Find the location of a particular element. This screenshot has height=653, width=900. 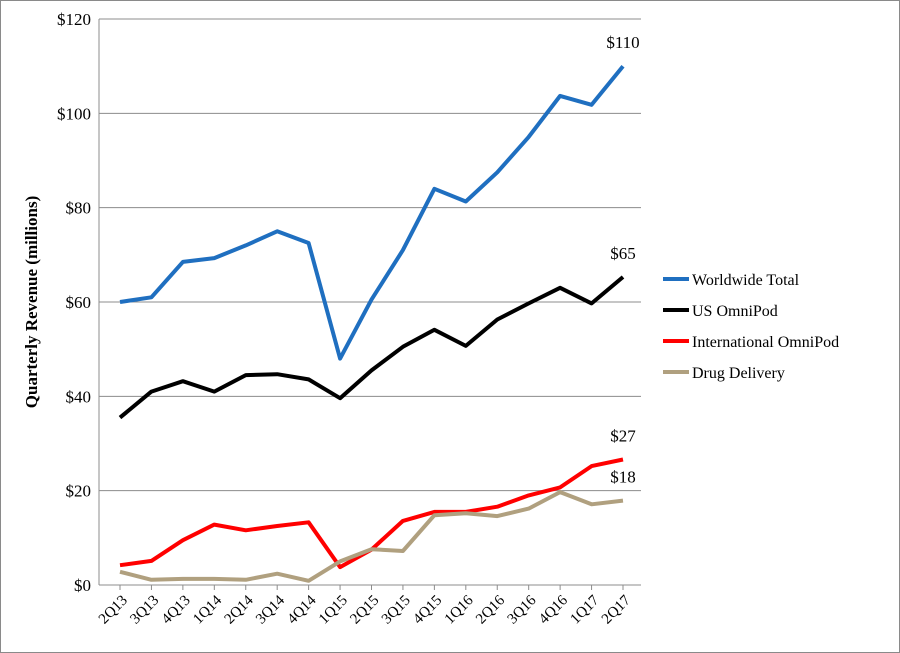

x-tick-label: 1Q15 is located at coordinates (333, 610).